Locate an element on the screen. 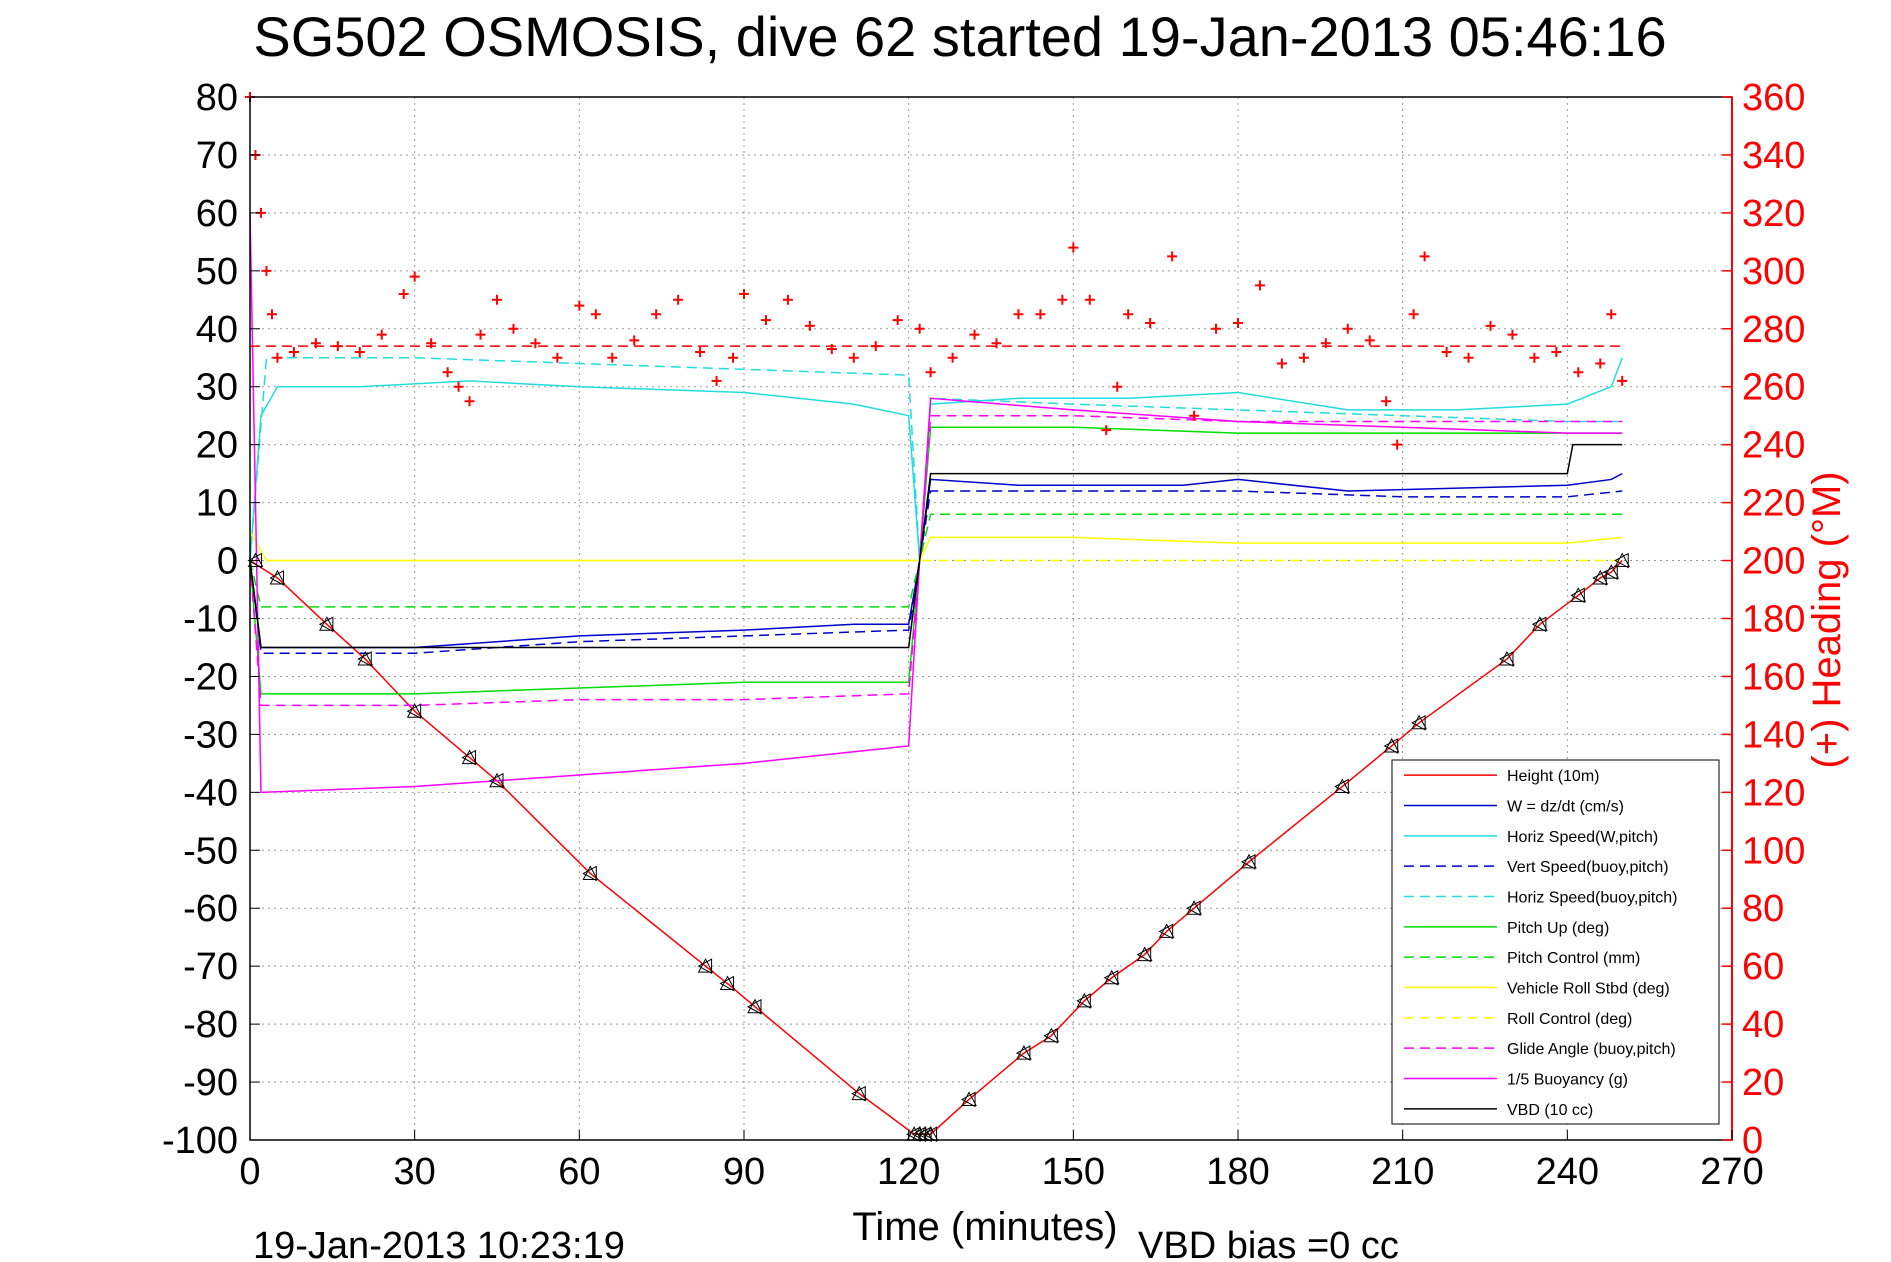  y-tick-label-right: 280 is located at coordinates (1773, 330).